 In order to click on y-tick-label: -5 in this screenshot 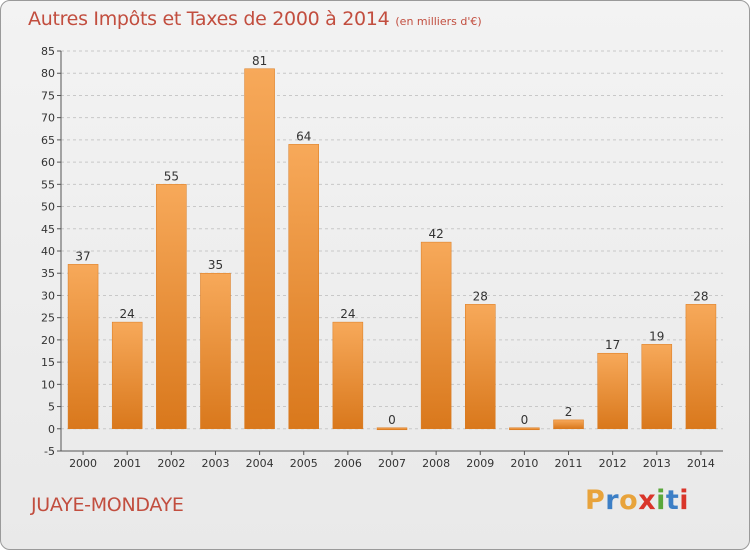, I will do `click(49, 451)`.